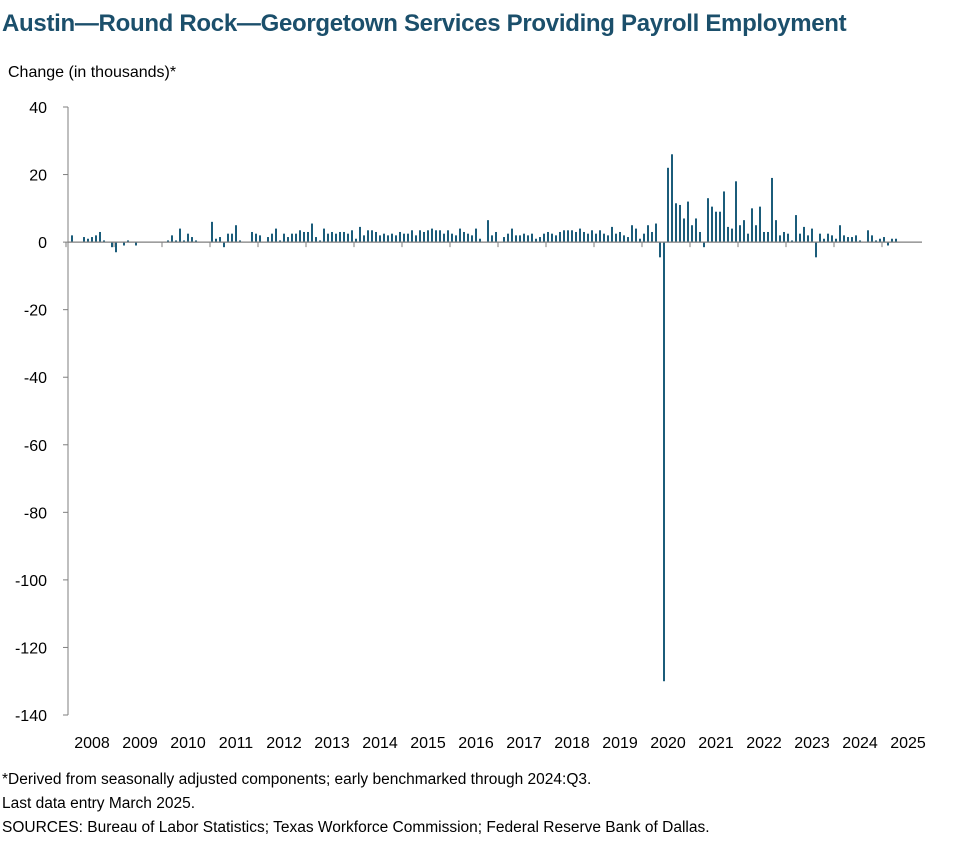 The image size is (977, 864). I want to click on x-tick-label: 2022, so click(764, 743).